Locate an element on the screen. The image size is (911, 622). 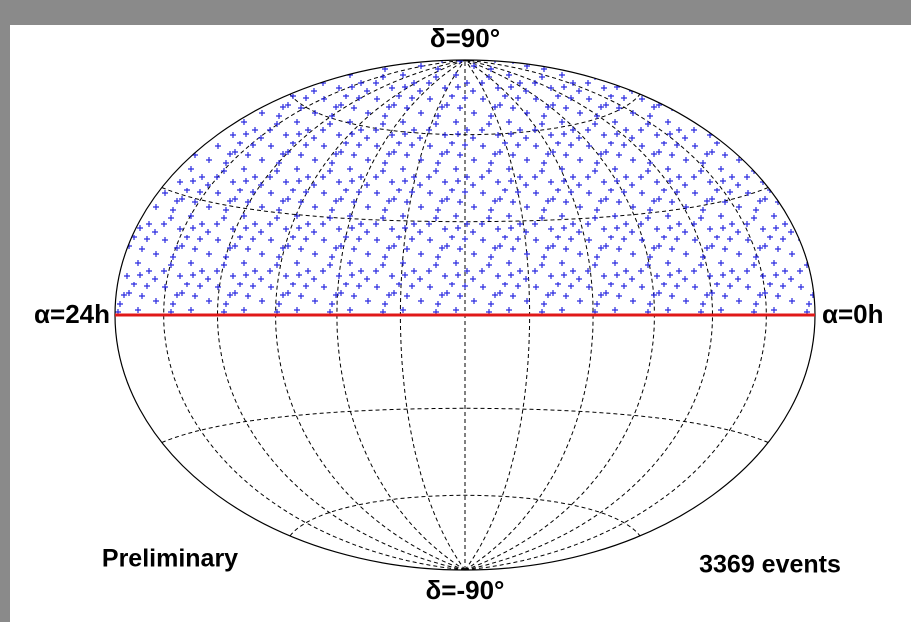
event-count-annotation: 3369 events is located at coordinates (770, 565).